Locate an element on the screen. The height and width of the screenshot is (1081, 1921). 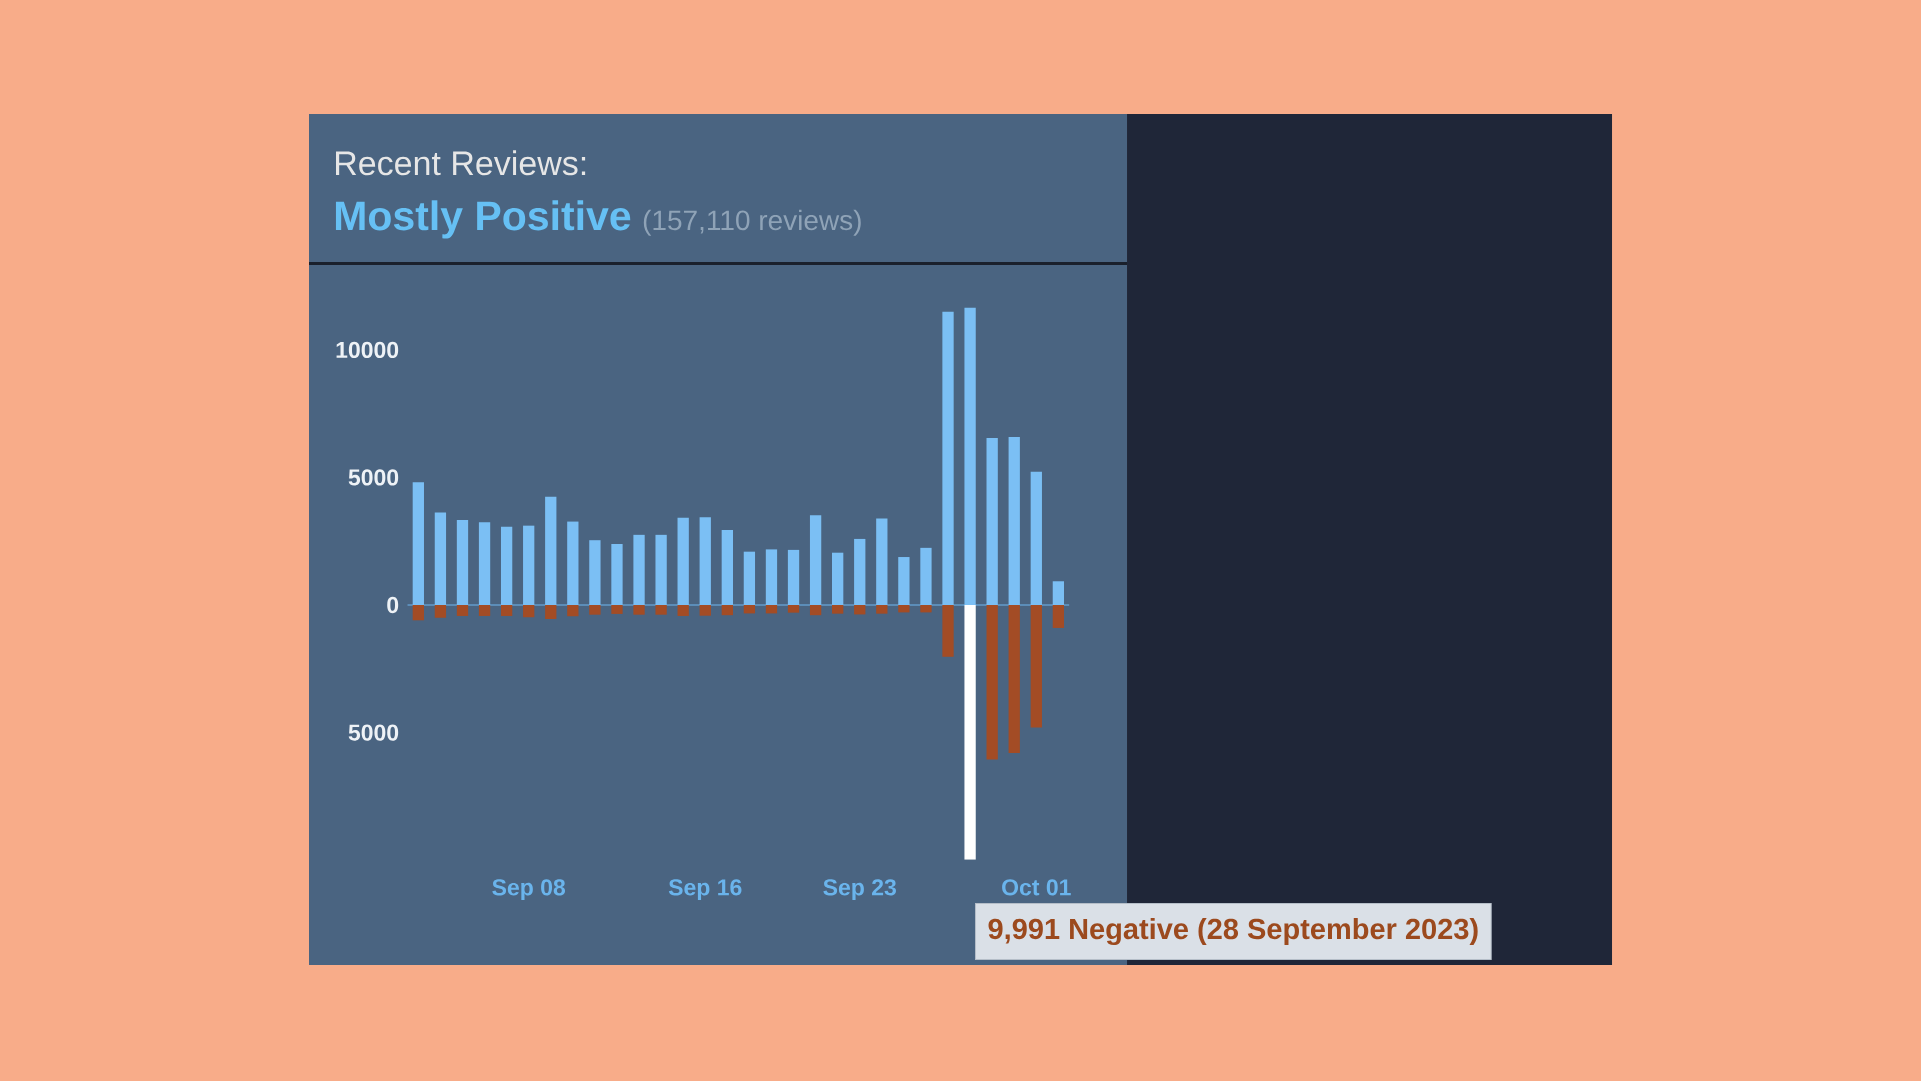
chart-title: Recent Reviews: is located at coordinates (461, 163).